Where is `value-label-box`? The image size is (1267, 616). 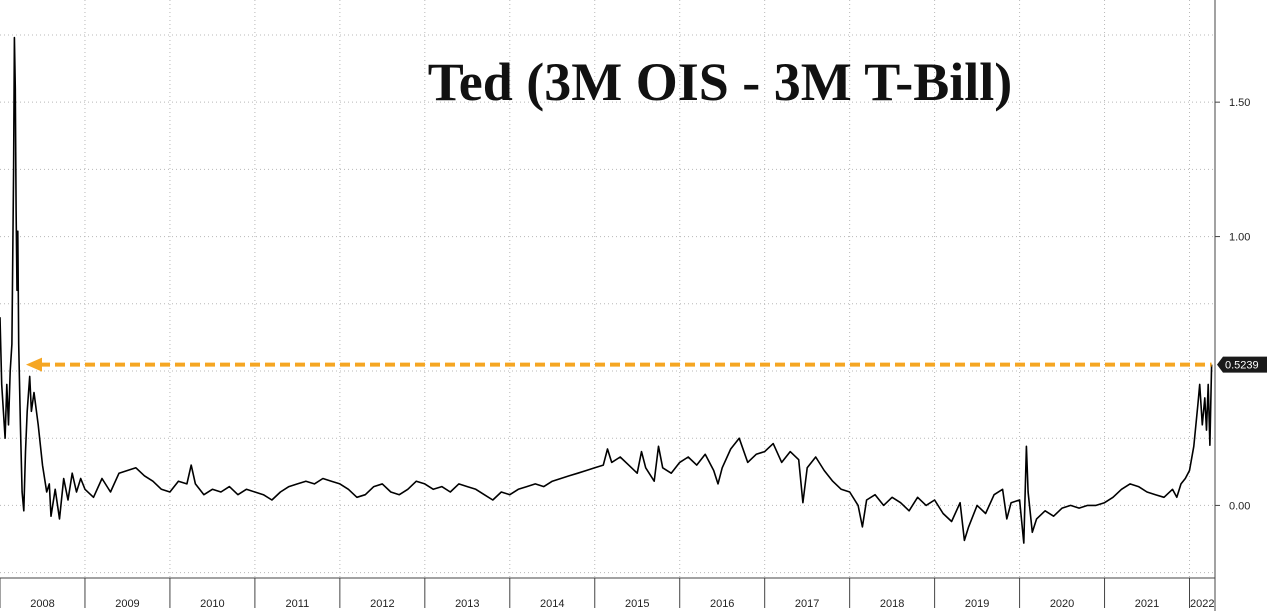
value-label-box is located at coordinates (1242, 364).